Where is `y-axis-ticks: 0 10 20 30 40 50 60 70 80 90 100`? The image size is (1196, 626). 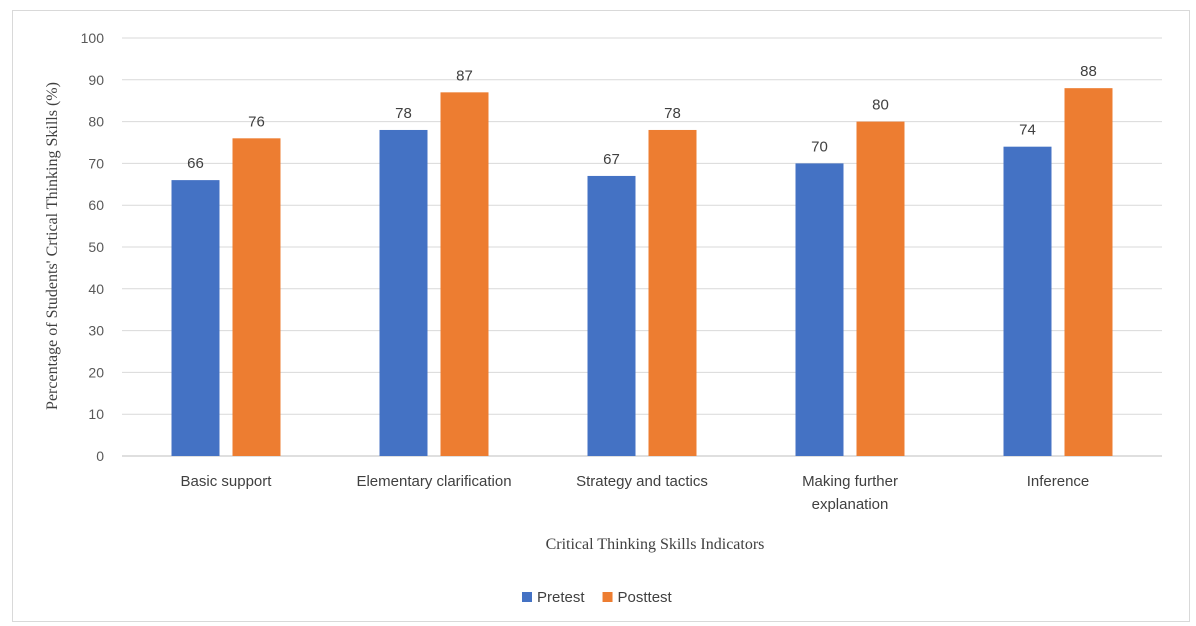 y-axis-ticks: 0 10 20 30 40 50 60 70 80 90 100 is located at coordinates (93, 247).